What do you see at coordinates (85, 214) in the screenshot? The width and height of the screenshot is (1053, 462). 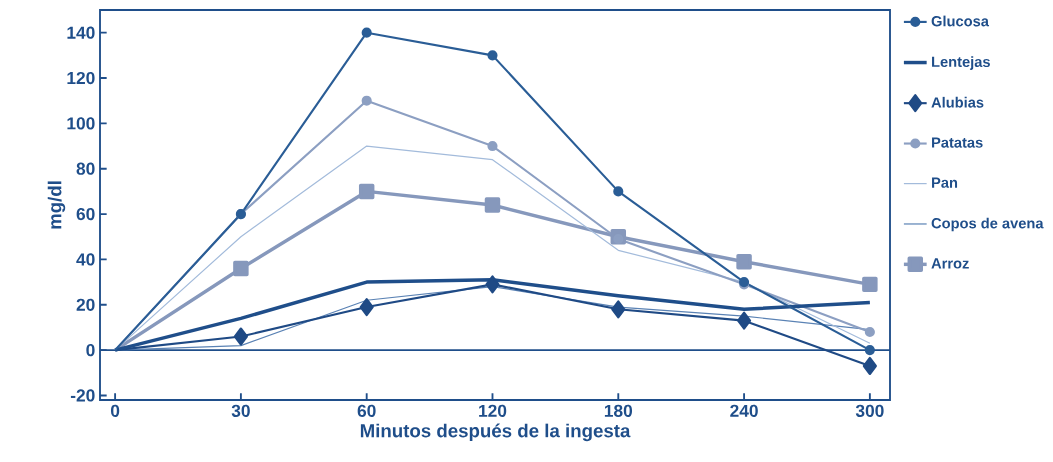 I see `y-tick-label: 60` at bounding box center [85, 214].